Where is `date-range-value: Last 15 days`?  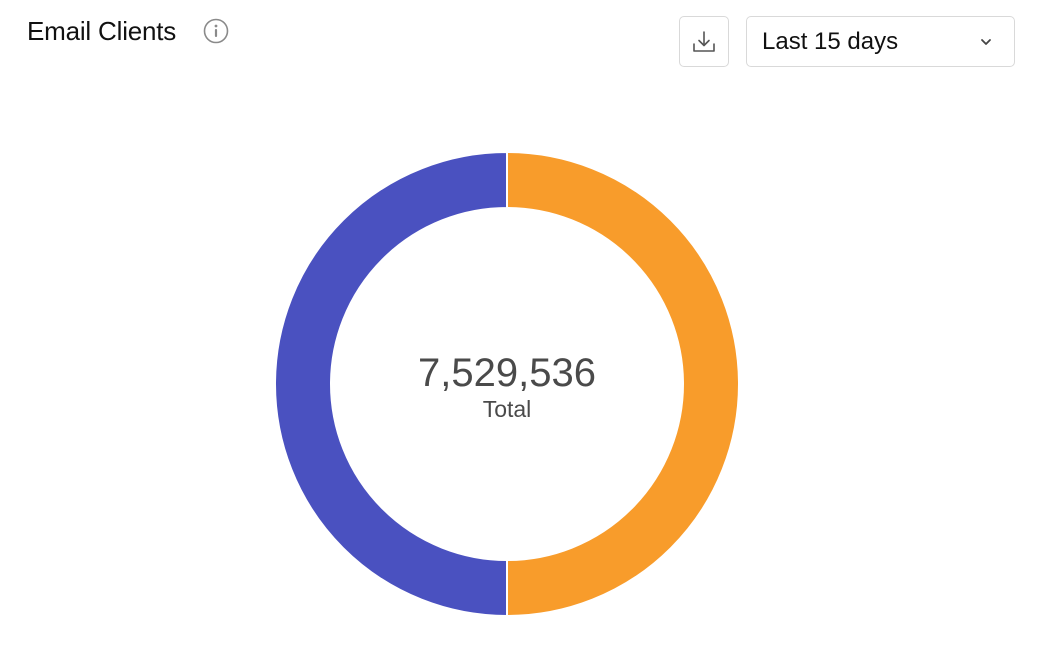 date-range-value: Last 15 days is located at coordinates (830, 41).